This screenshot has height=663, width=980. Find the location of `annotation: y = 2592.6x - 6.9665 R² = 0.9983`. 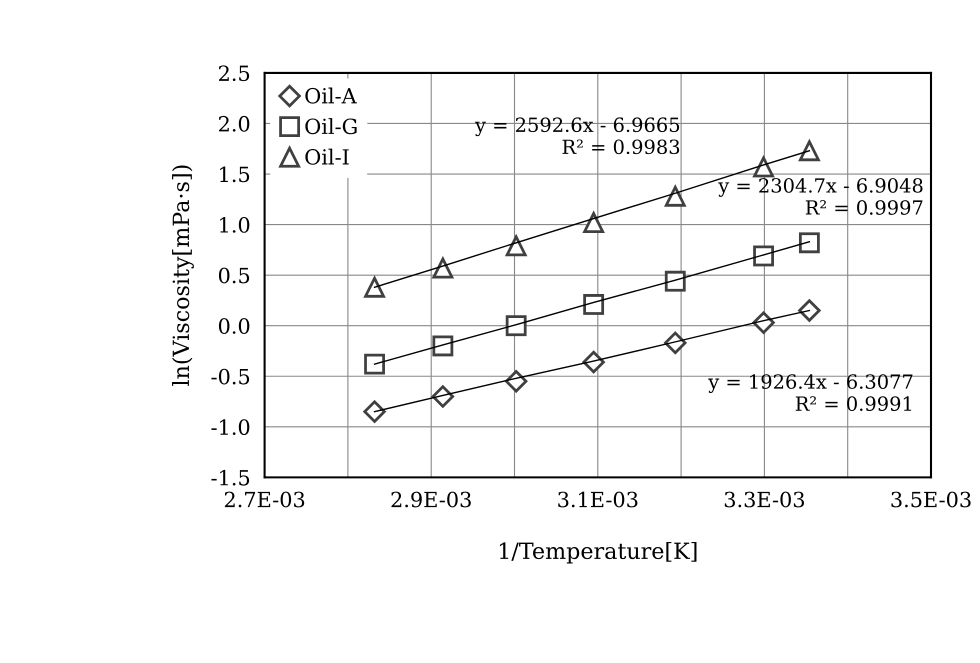

annotation: y = 2592.6x - 6.9665 R² = 0.9983 is located at coordinates (577, 135).